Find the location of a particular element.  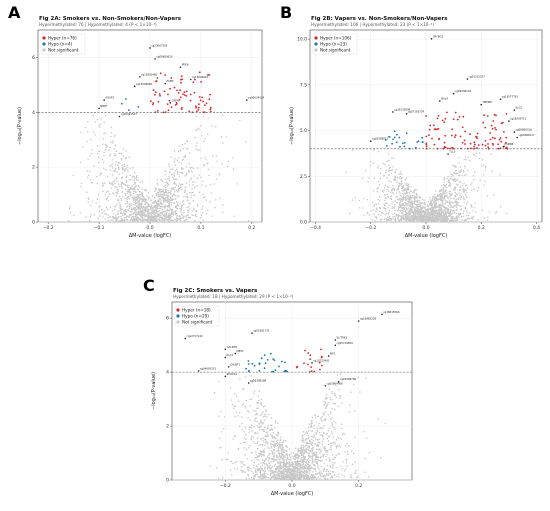

gene-label: PDE4 is located at coordinates (185, 65).